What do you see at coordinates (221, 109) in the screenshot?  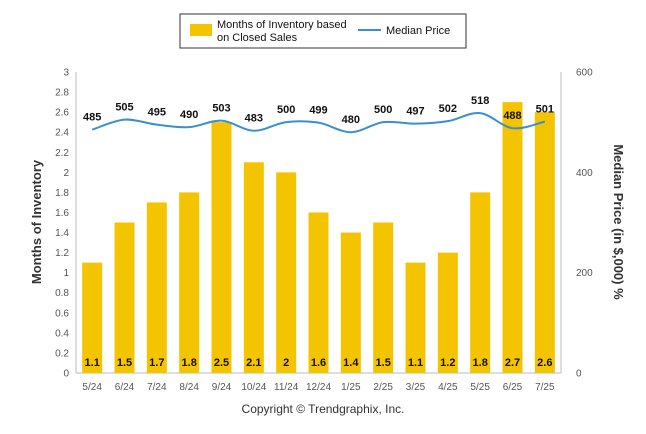 I see `median-price-label: 503` at bounding box center [221, 109].